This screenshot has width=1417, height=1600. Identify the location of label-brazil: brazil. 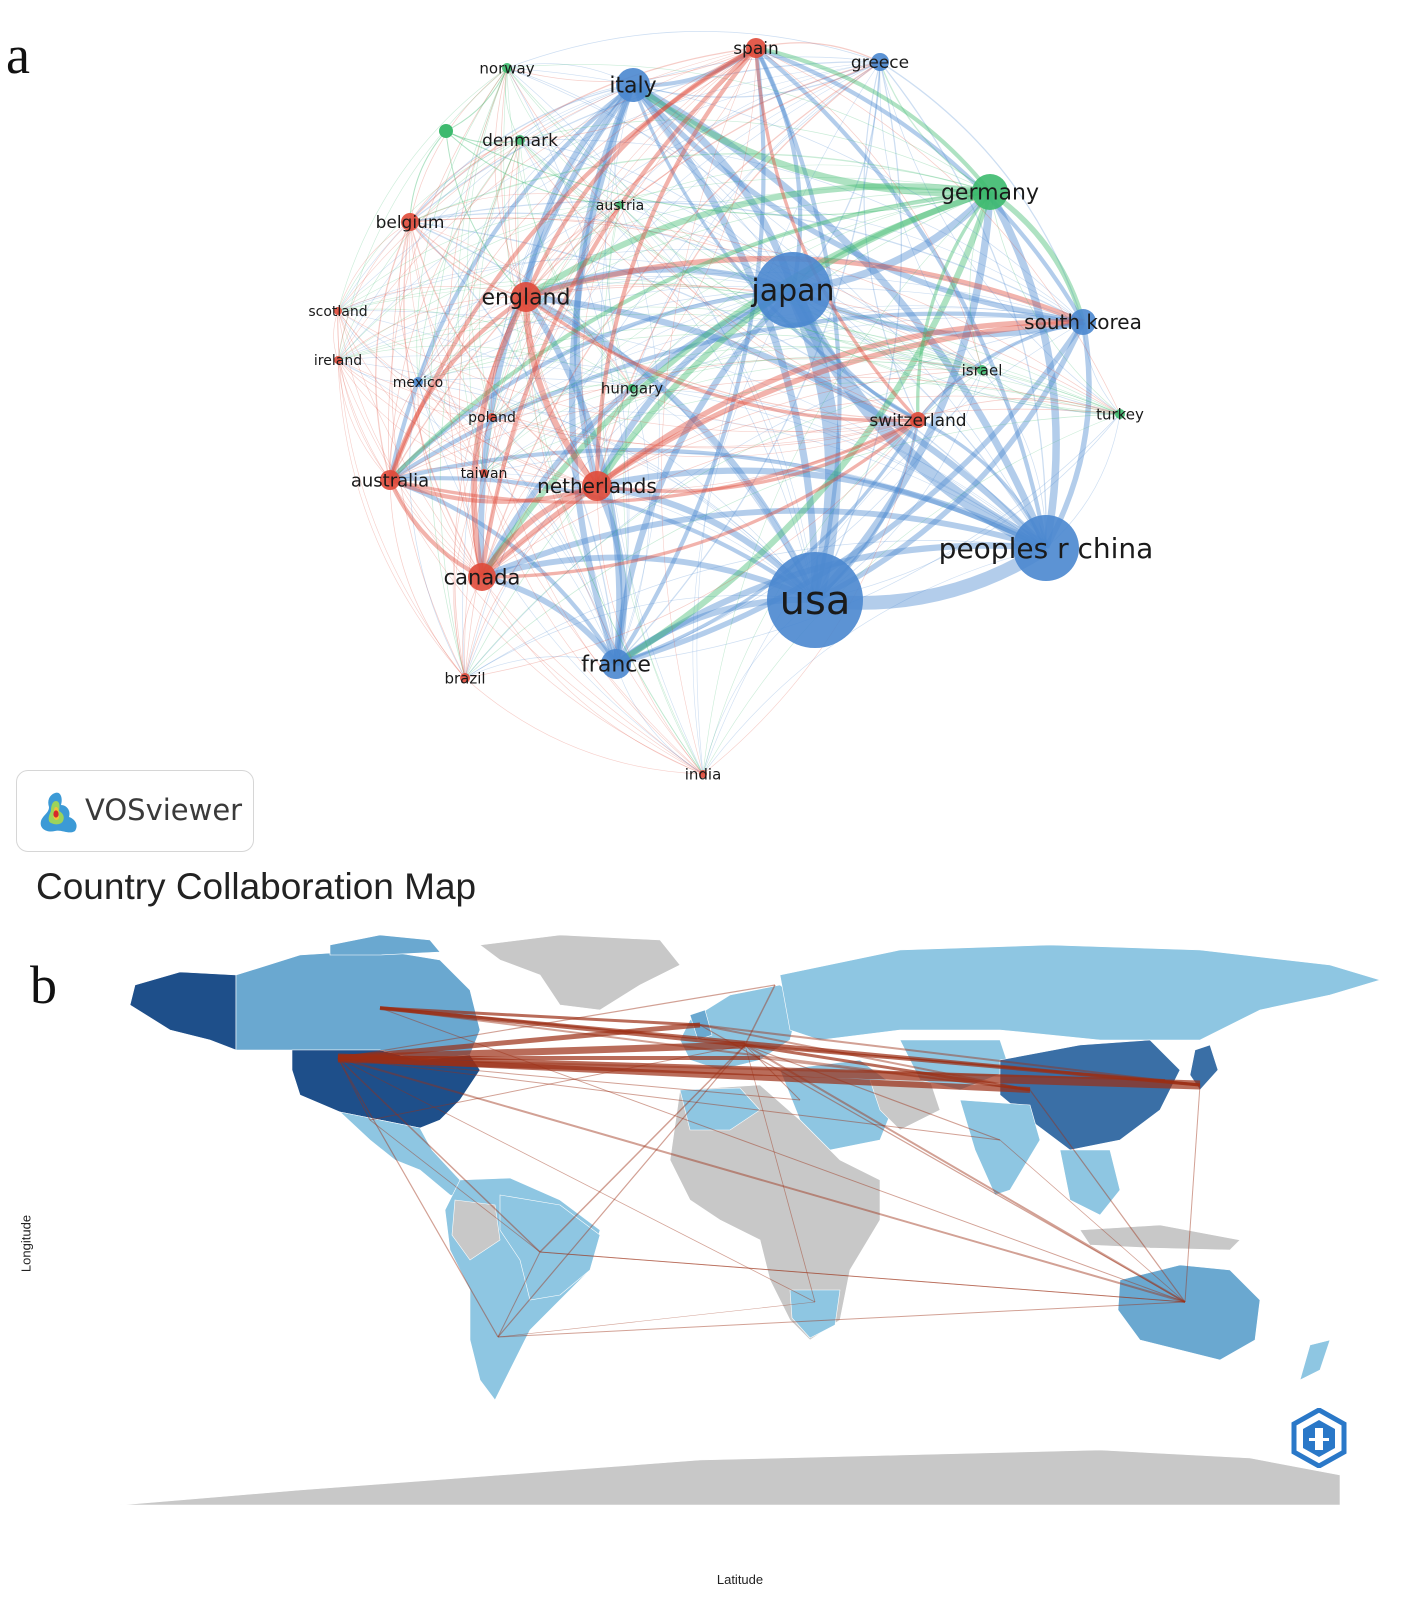
(464, 678).